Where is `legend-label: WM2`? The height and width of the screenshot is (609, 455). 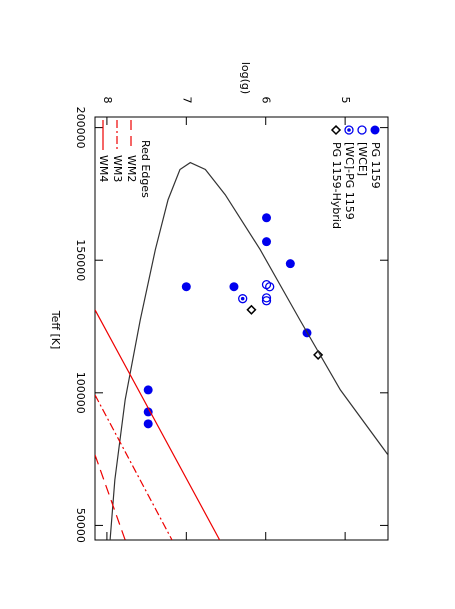
legend-label: WM2 is located at coordinates (131, 168).